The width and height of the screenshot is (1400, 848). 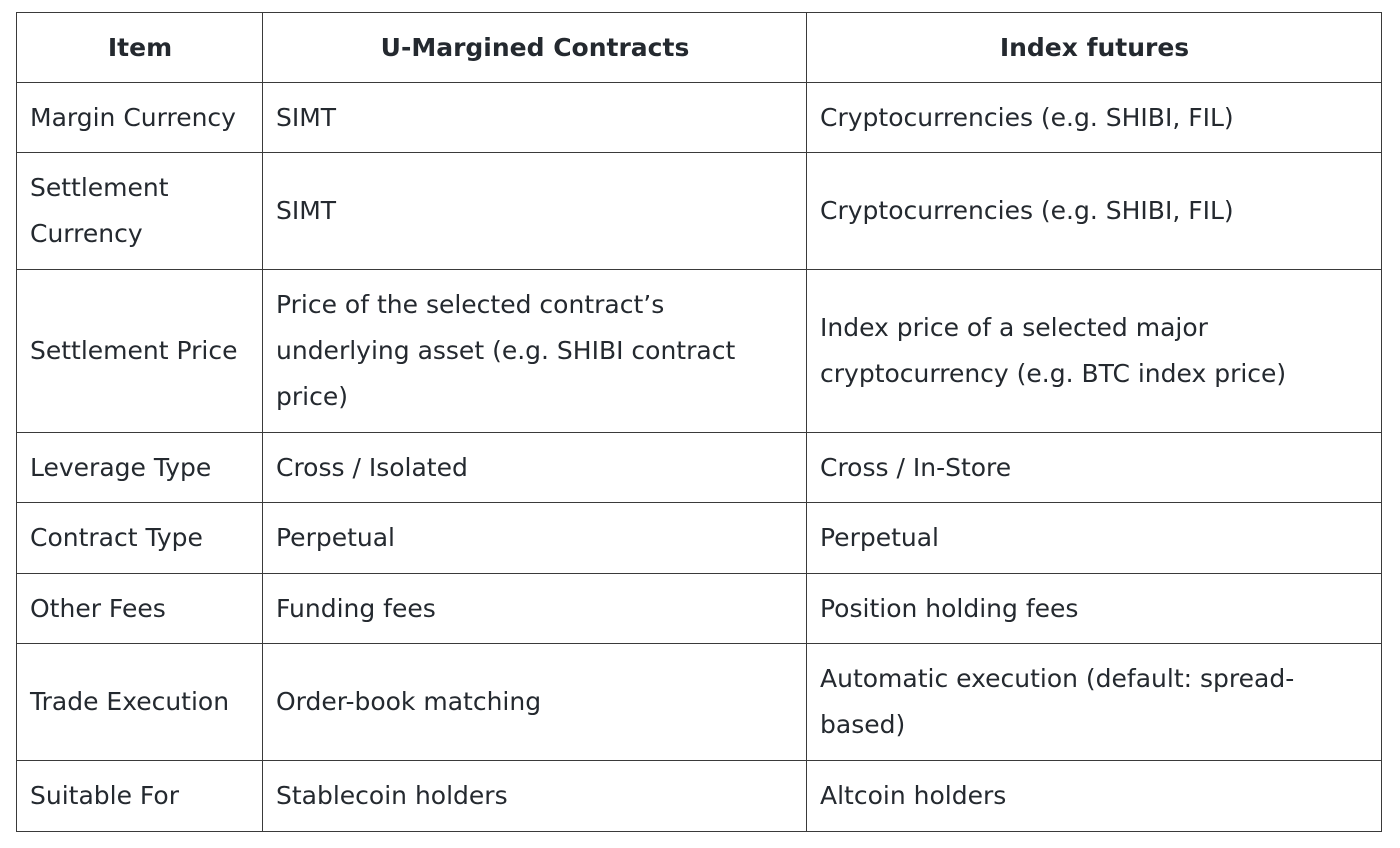 What do you see at coordinates (139, 117) in the screenshot?
I see `table-cell: Margin Currency` at bounding box center [139, 117].